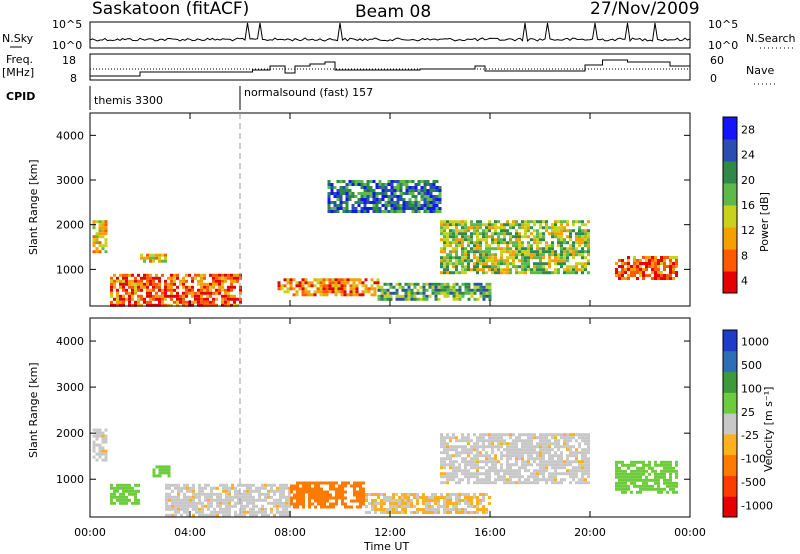 Image resolution: width=800 pixels, height=554 pixels. Describe the element at coordinates (70, 387) in the screenshot. I see `velocity-ytick-label-1: 3000` at that location.